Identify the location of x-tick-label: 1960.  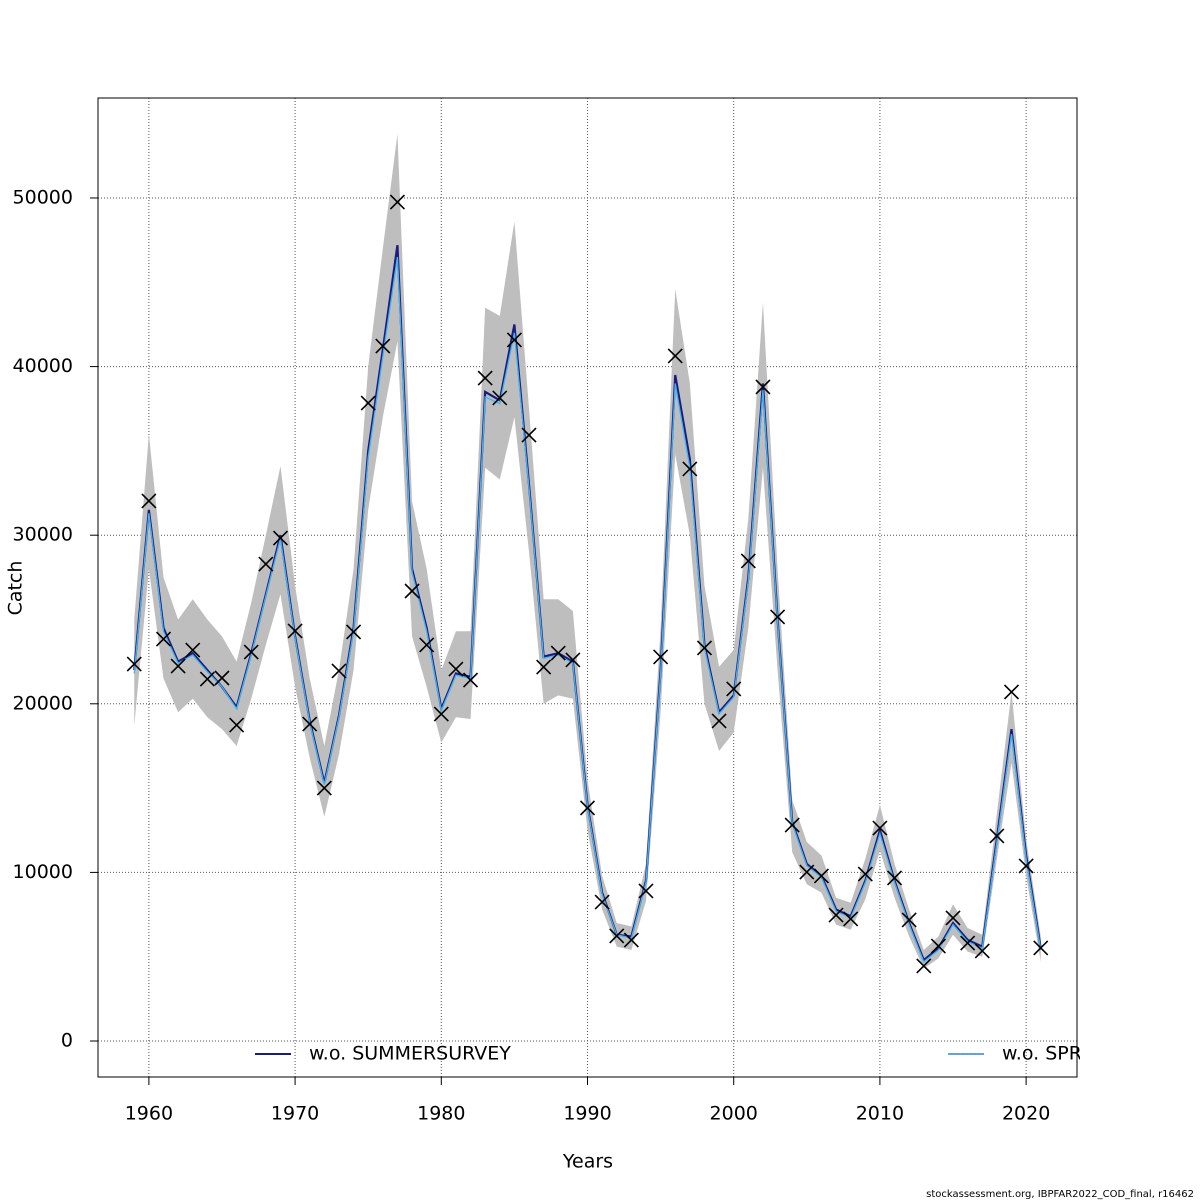
(149, 1114).